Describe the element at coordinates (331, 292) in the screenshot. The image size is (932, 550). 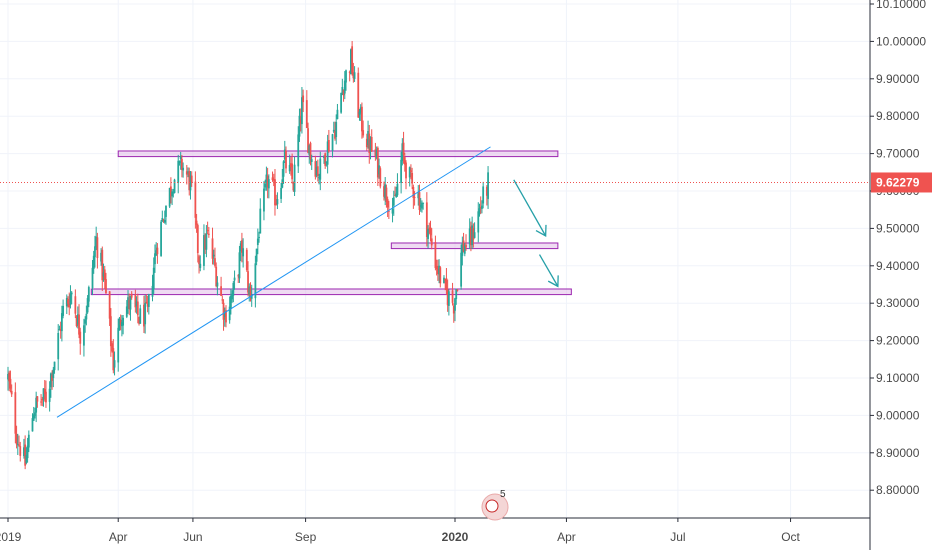
I see `support-zone-rect` at that location.